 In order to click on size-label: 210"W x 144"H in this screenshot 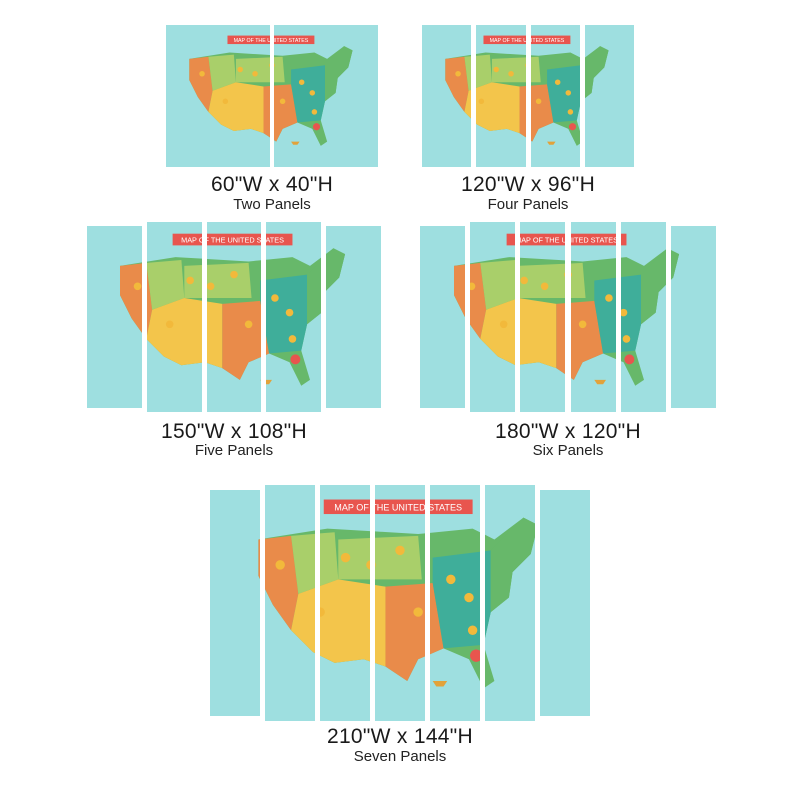, I will do `click(400, 736)`.